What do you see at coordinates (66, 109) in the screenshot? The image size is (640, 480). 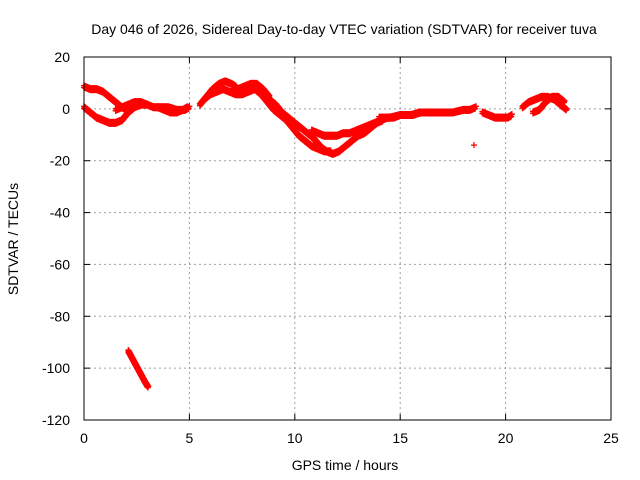 I see `y-tick-label: 0` at bounding box center [66, 109].